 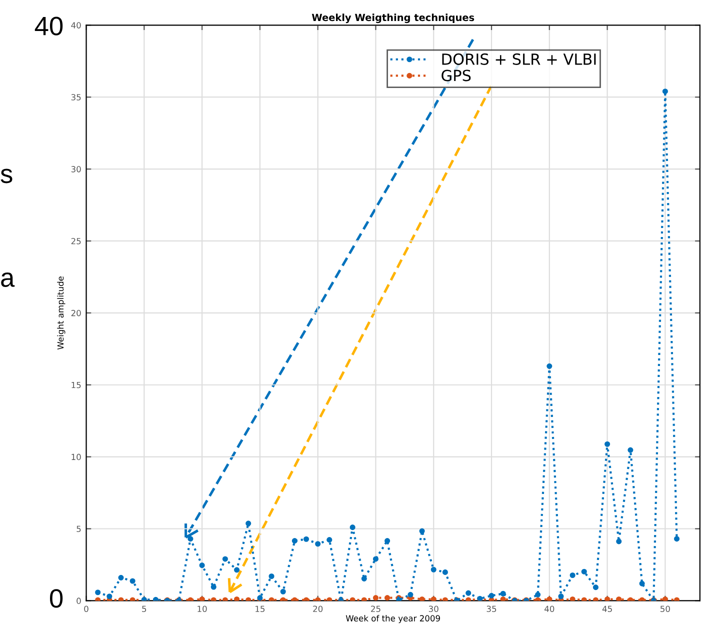 What do you see at coordinates (76, 97) in the screenshot?
I see `y-tick-label: 35` at bounding box center [76, 97].